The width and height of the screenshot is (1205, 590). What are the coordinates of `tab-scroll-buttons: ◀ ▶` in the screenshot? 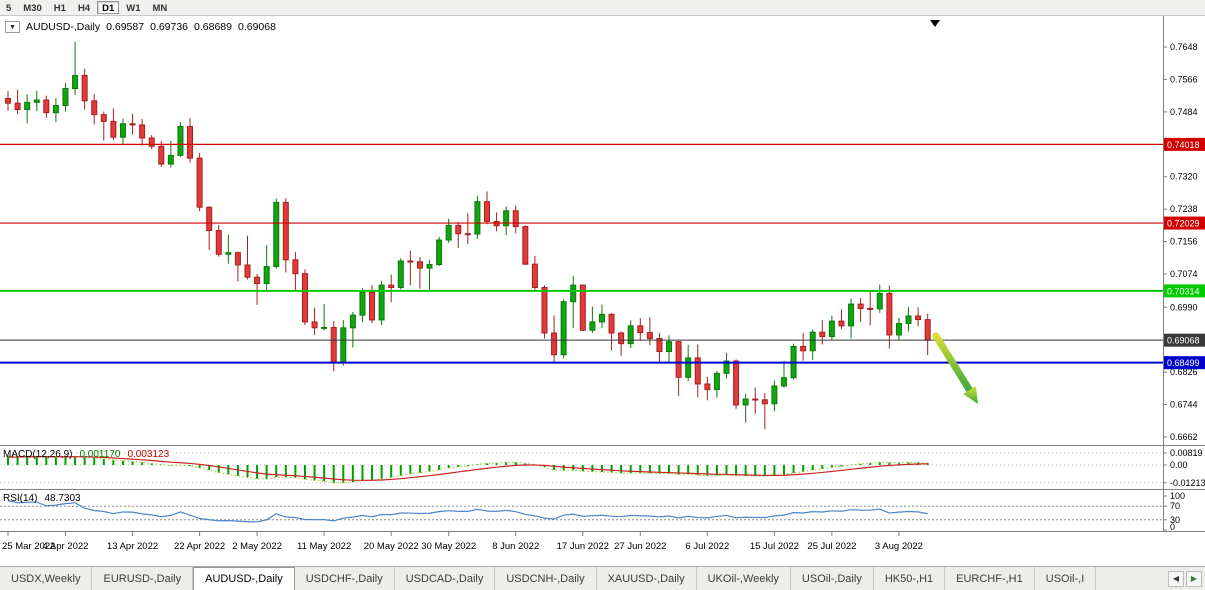 It's located at (1186, 578).